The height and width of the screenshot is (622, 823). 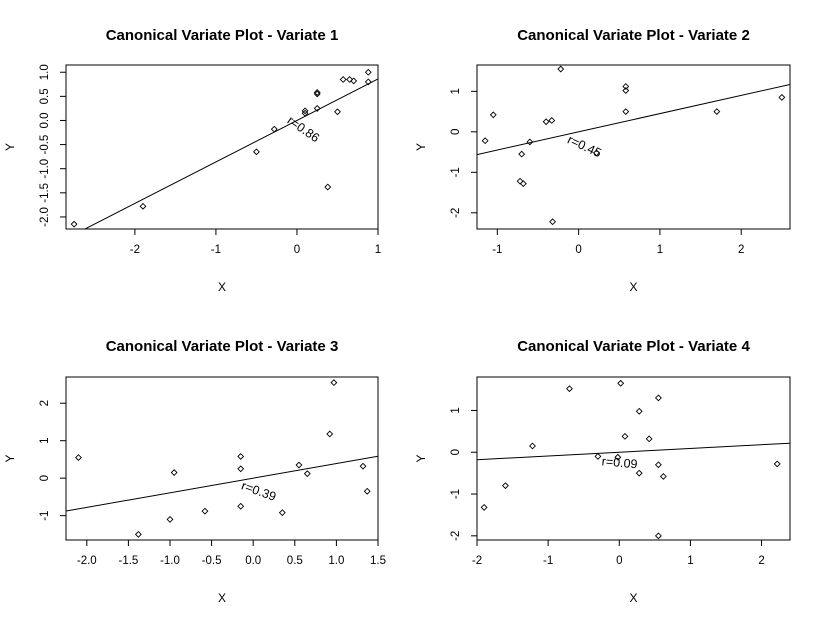 What do you see at coordinates (584, 147) in the screenshot?
I see `correlation-label: r=0.45` at bounding box center [584, 147].